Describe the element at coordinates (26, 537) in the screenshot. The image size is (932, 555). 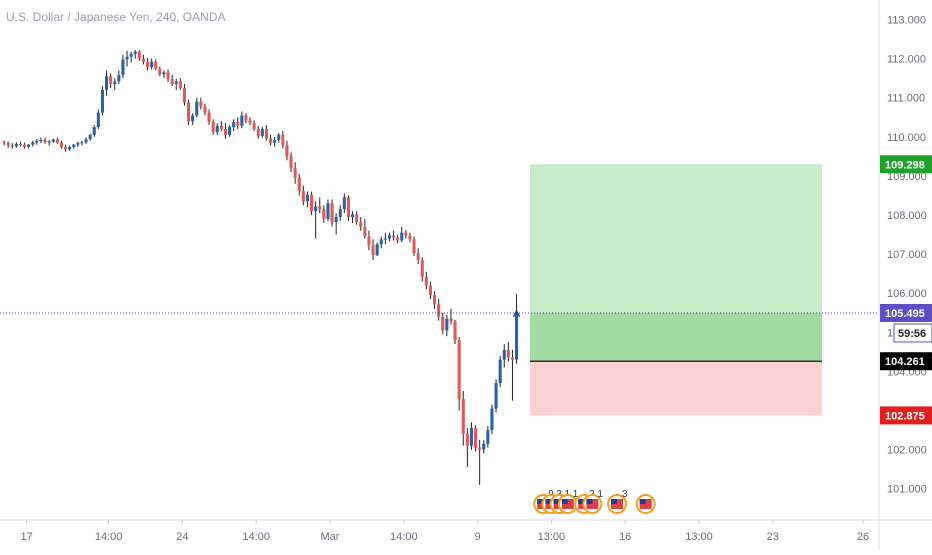
I see `time-tick-label: 17` at that location.